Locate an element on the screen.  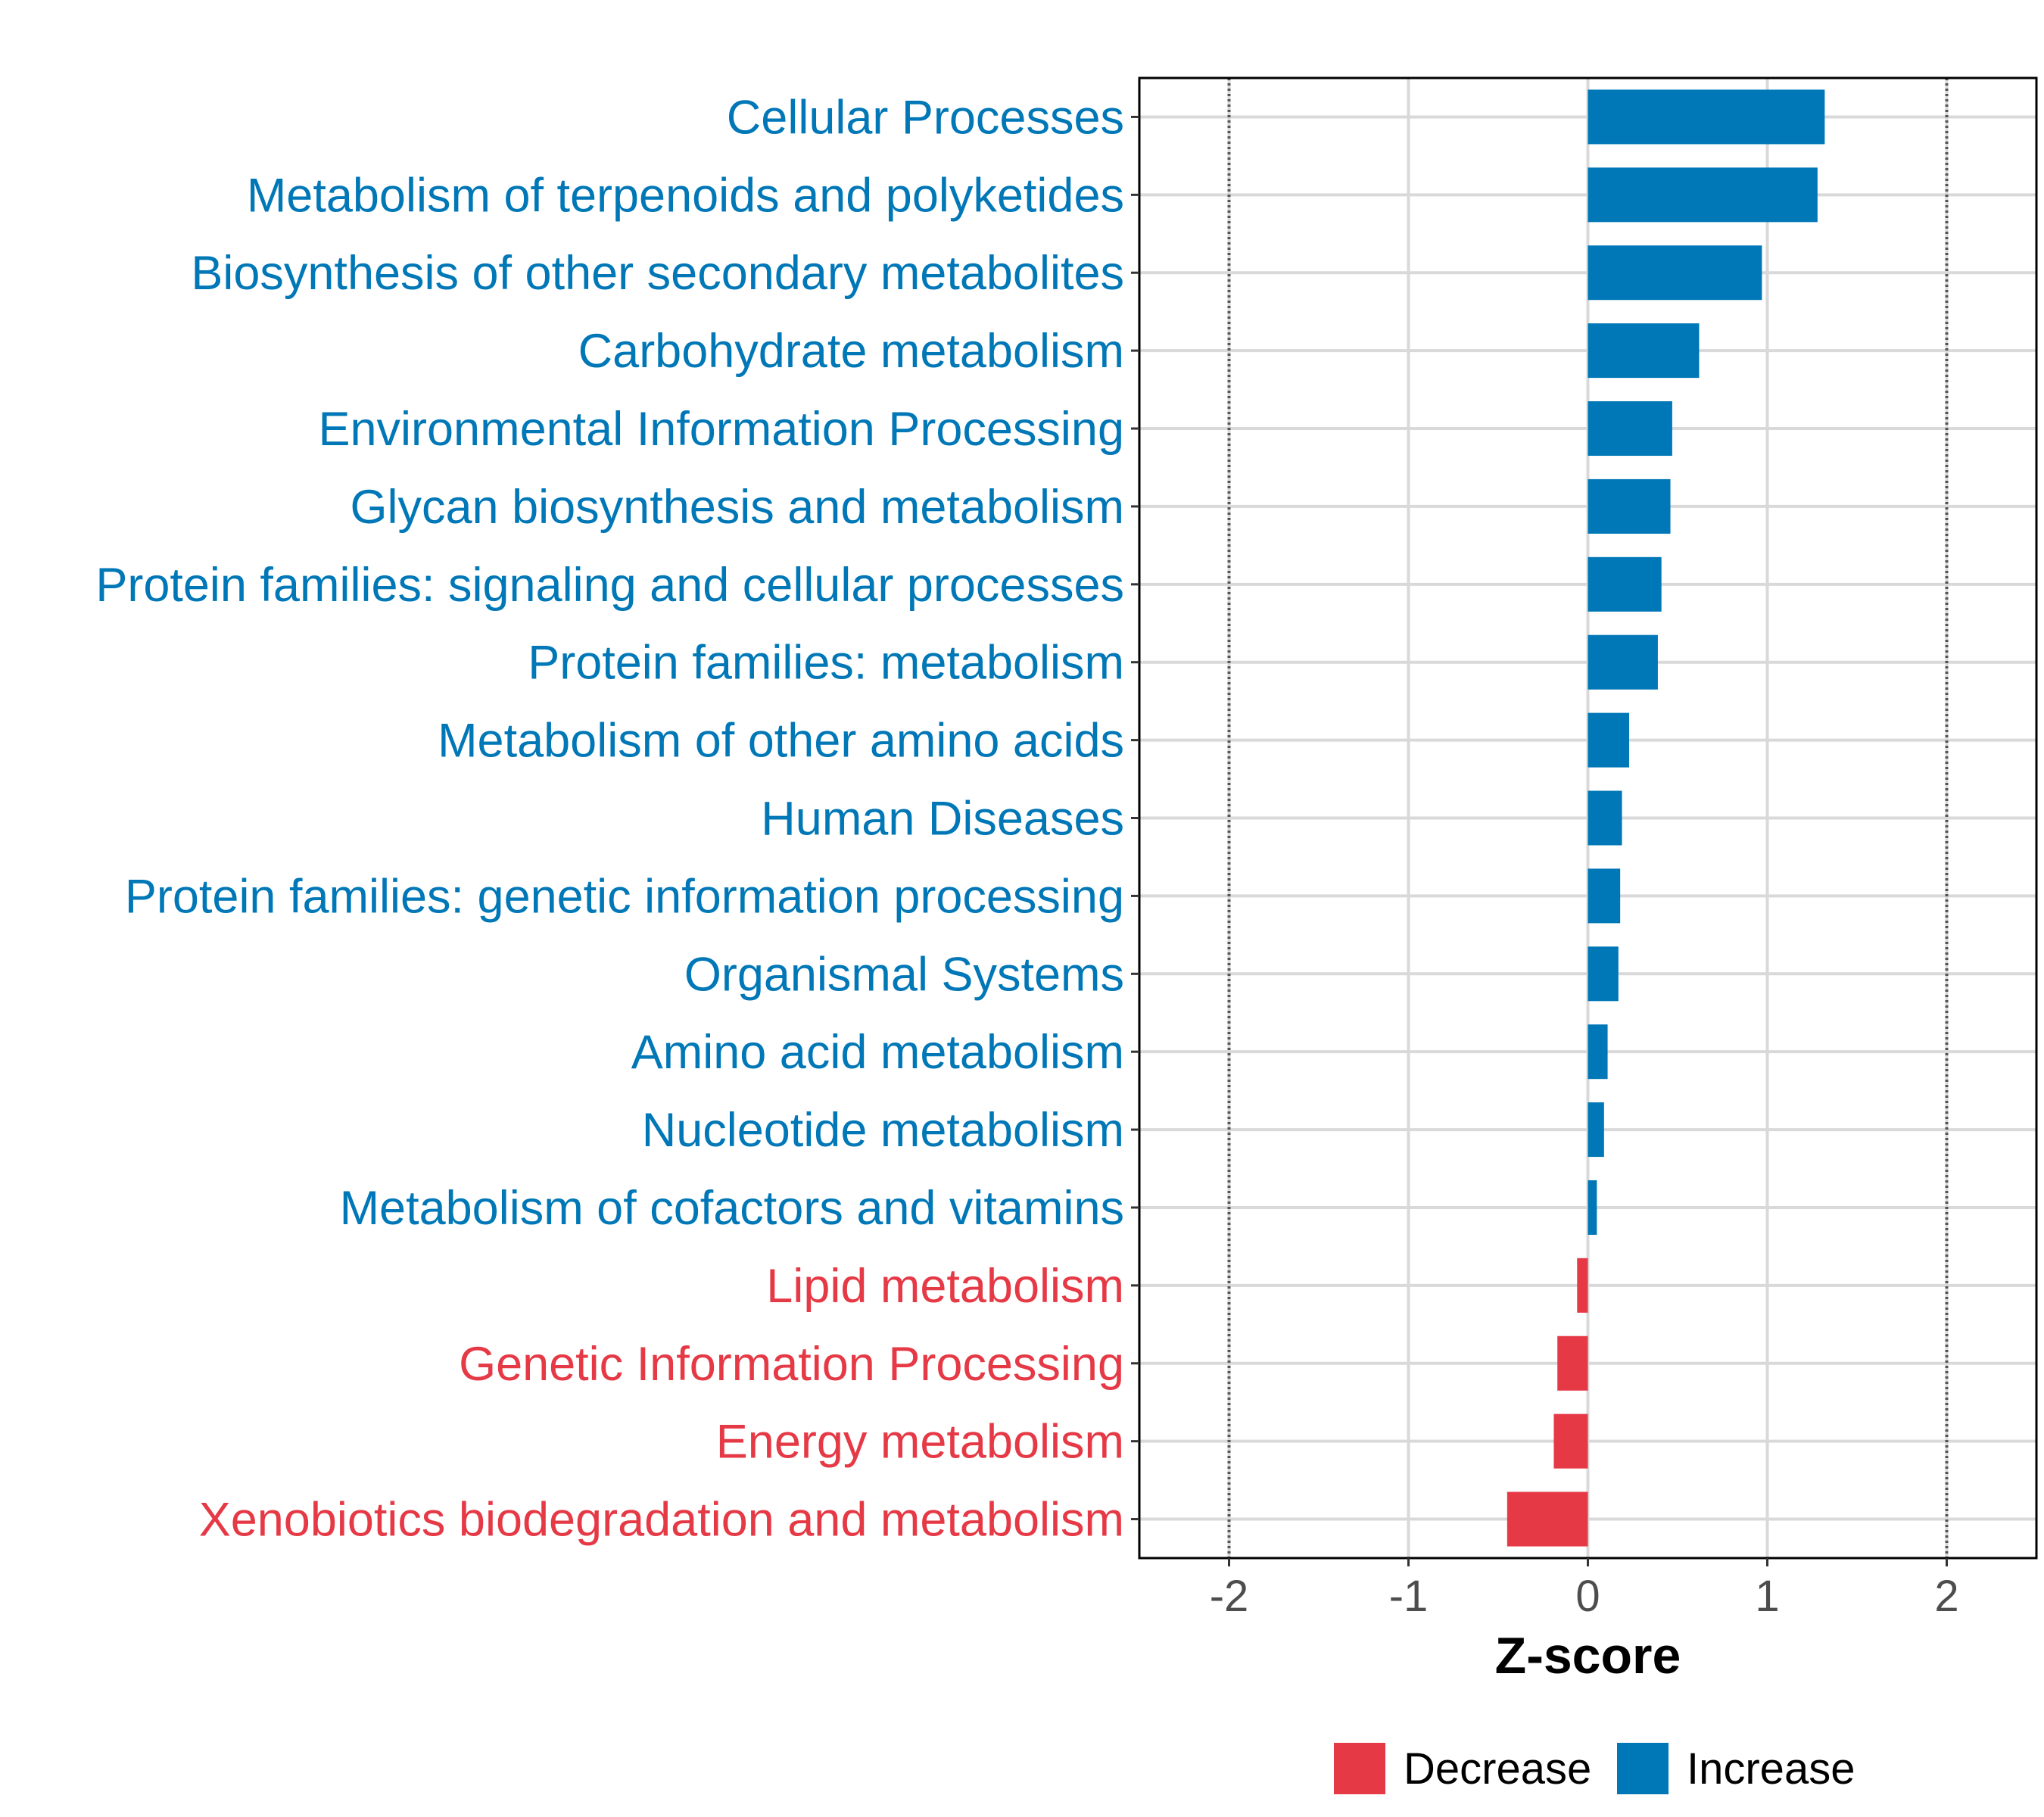
category-label-11: Organismal Systems is located at coordinates (904, 974).